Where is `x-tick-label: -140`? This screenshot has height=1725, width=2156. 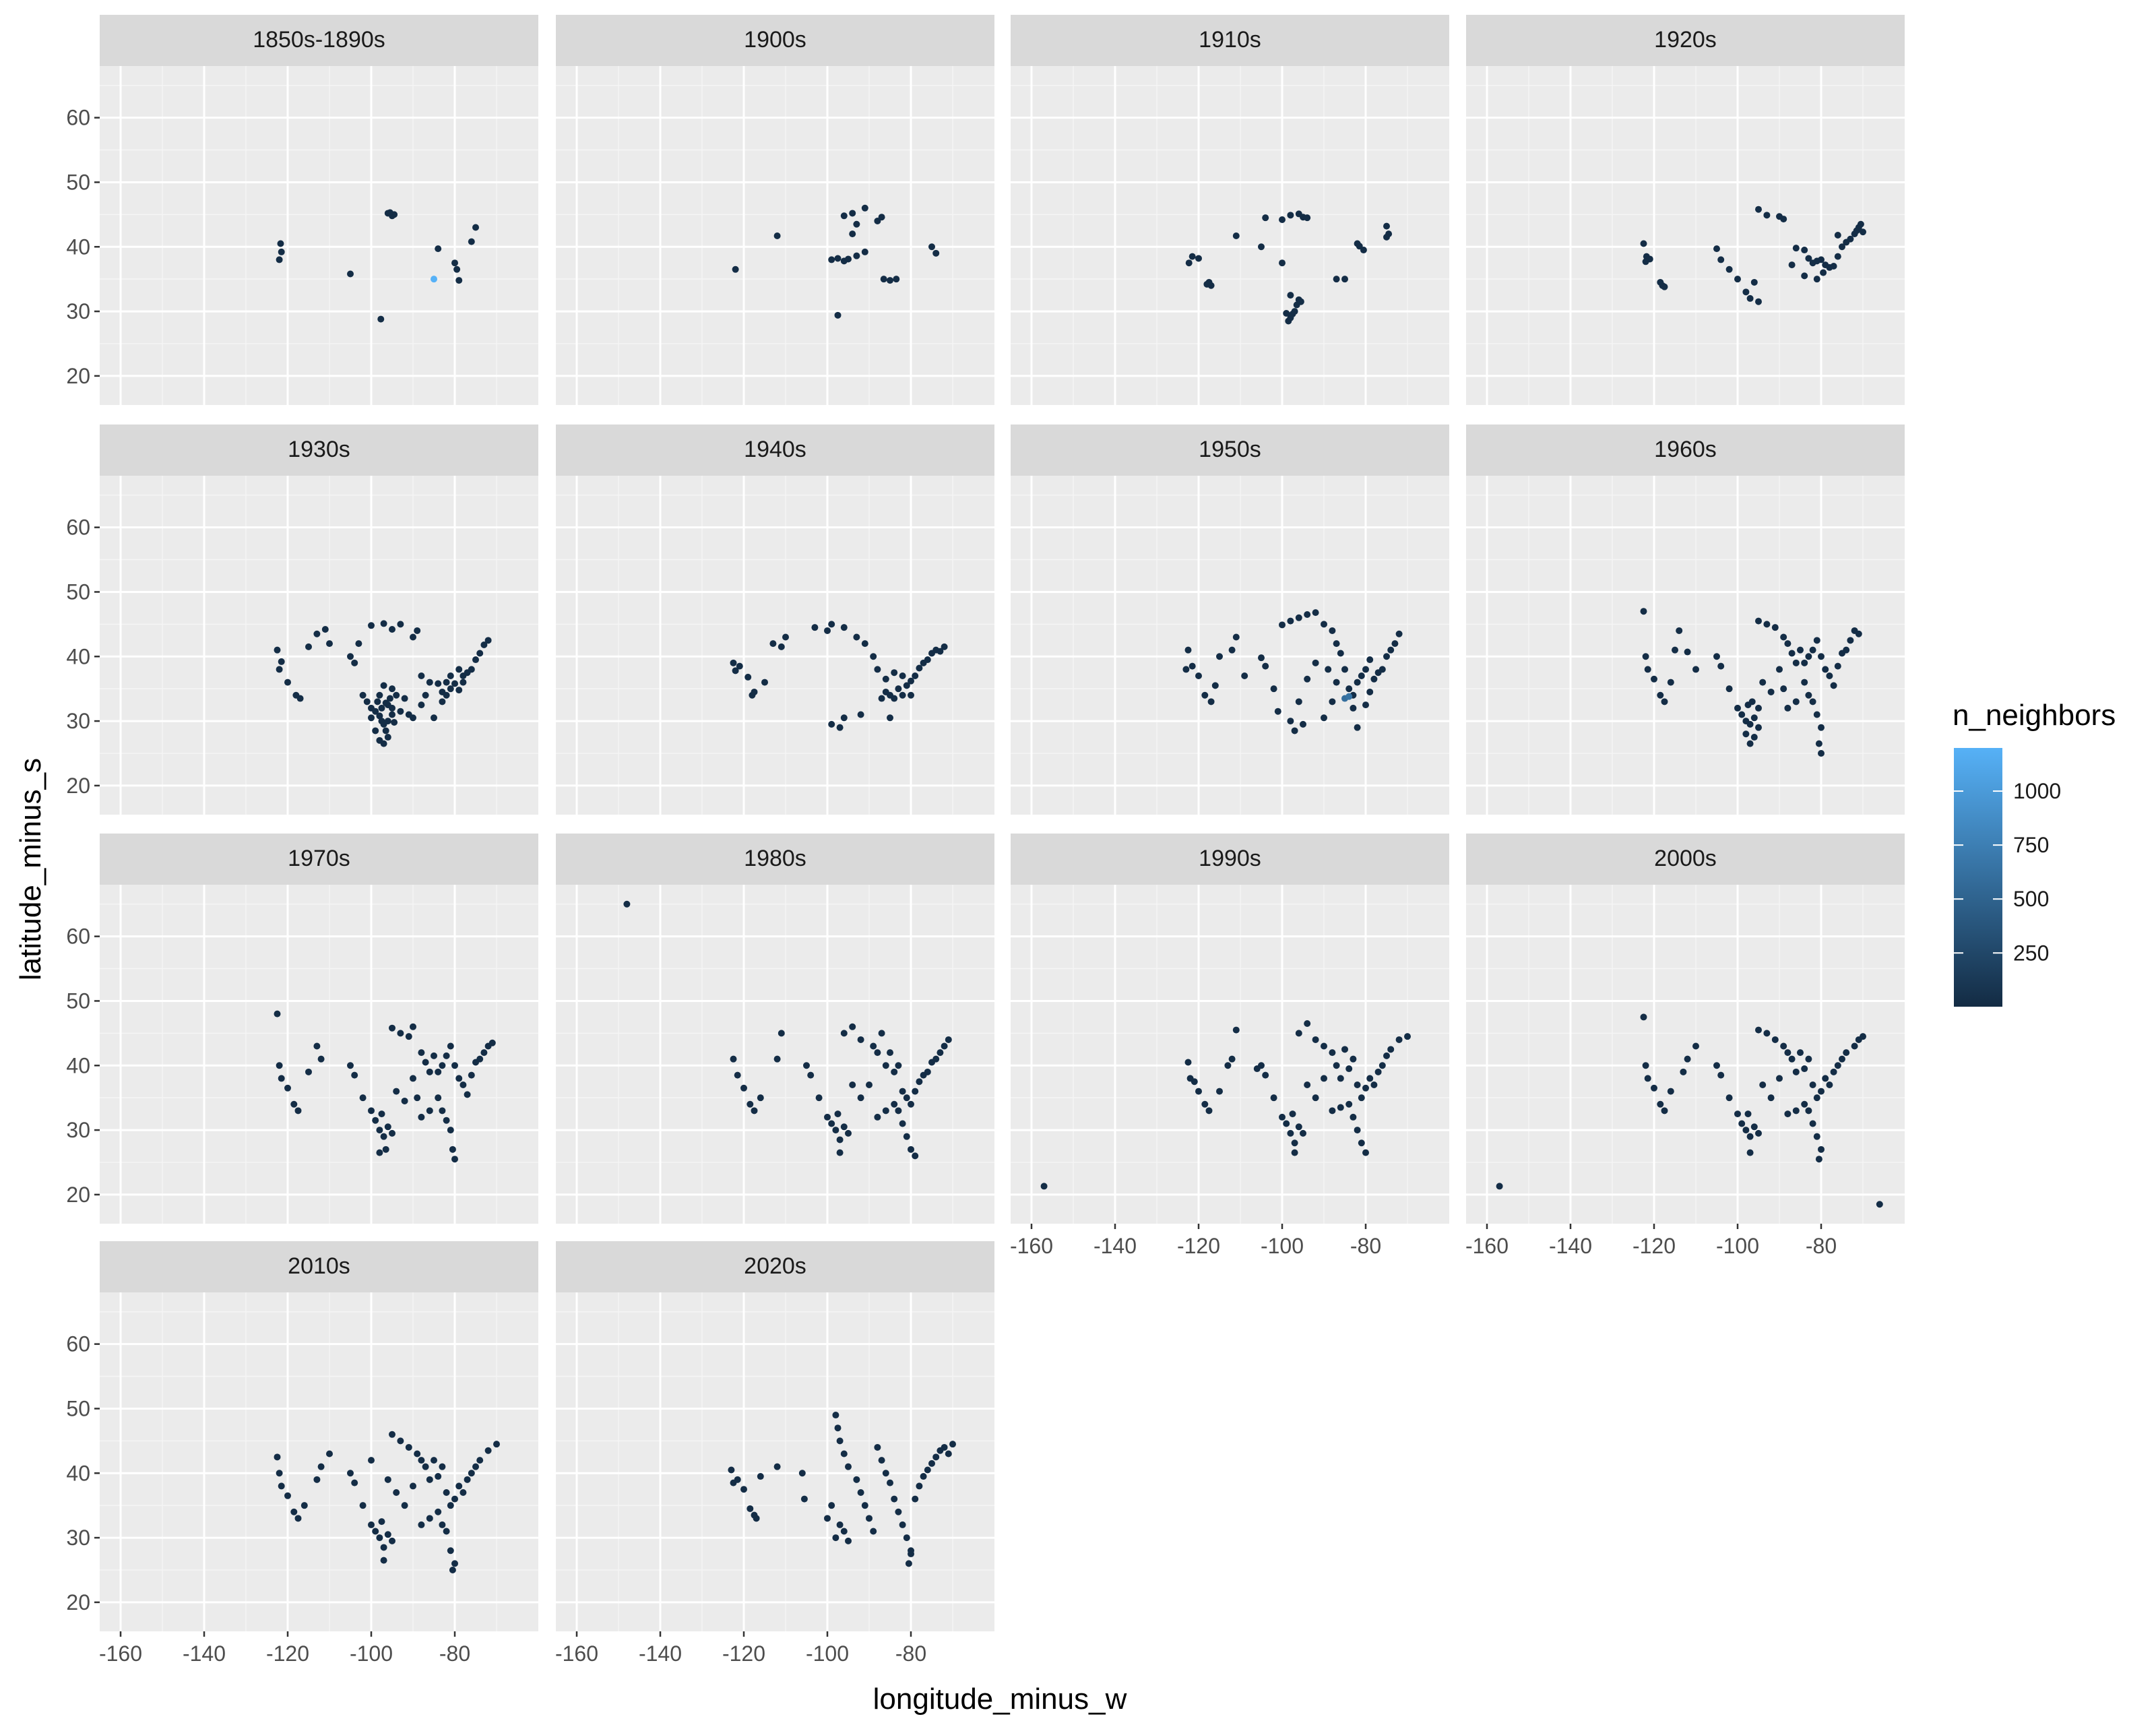 x-tick-label: -140 is located at coordinates (204, 1653).